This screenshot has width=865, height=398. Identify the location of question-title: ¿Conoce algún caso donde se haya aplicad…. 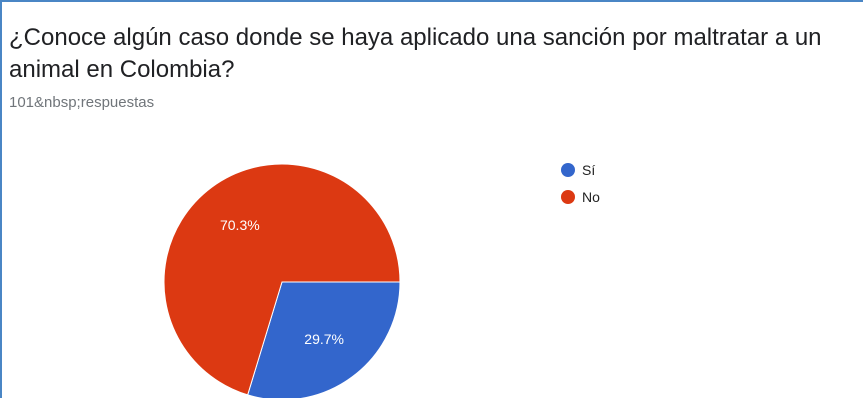
(415, 53).